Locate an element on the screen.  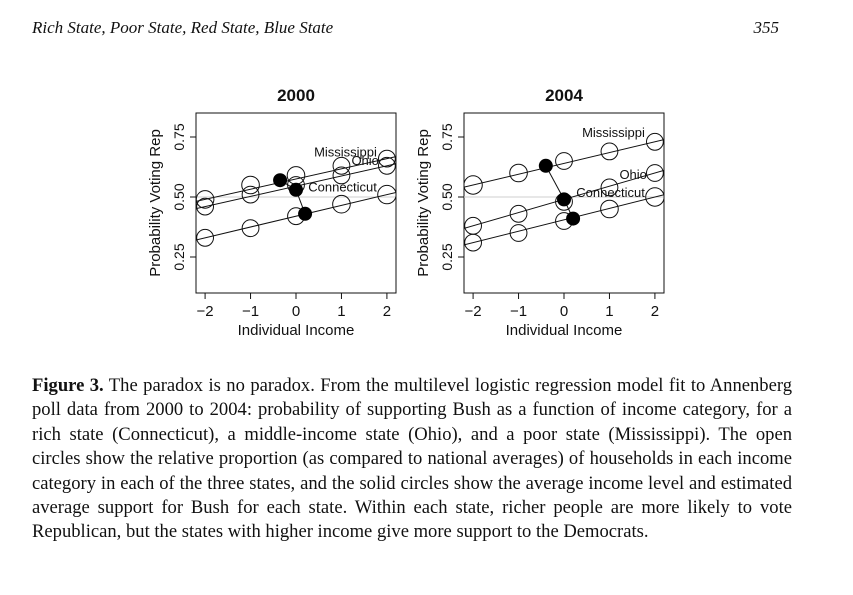
caption-label: Figure 3. is located at coordinates (68, 385).